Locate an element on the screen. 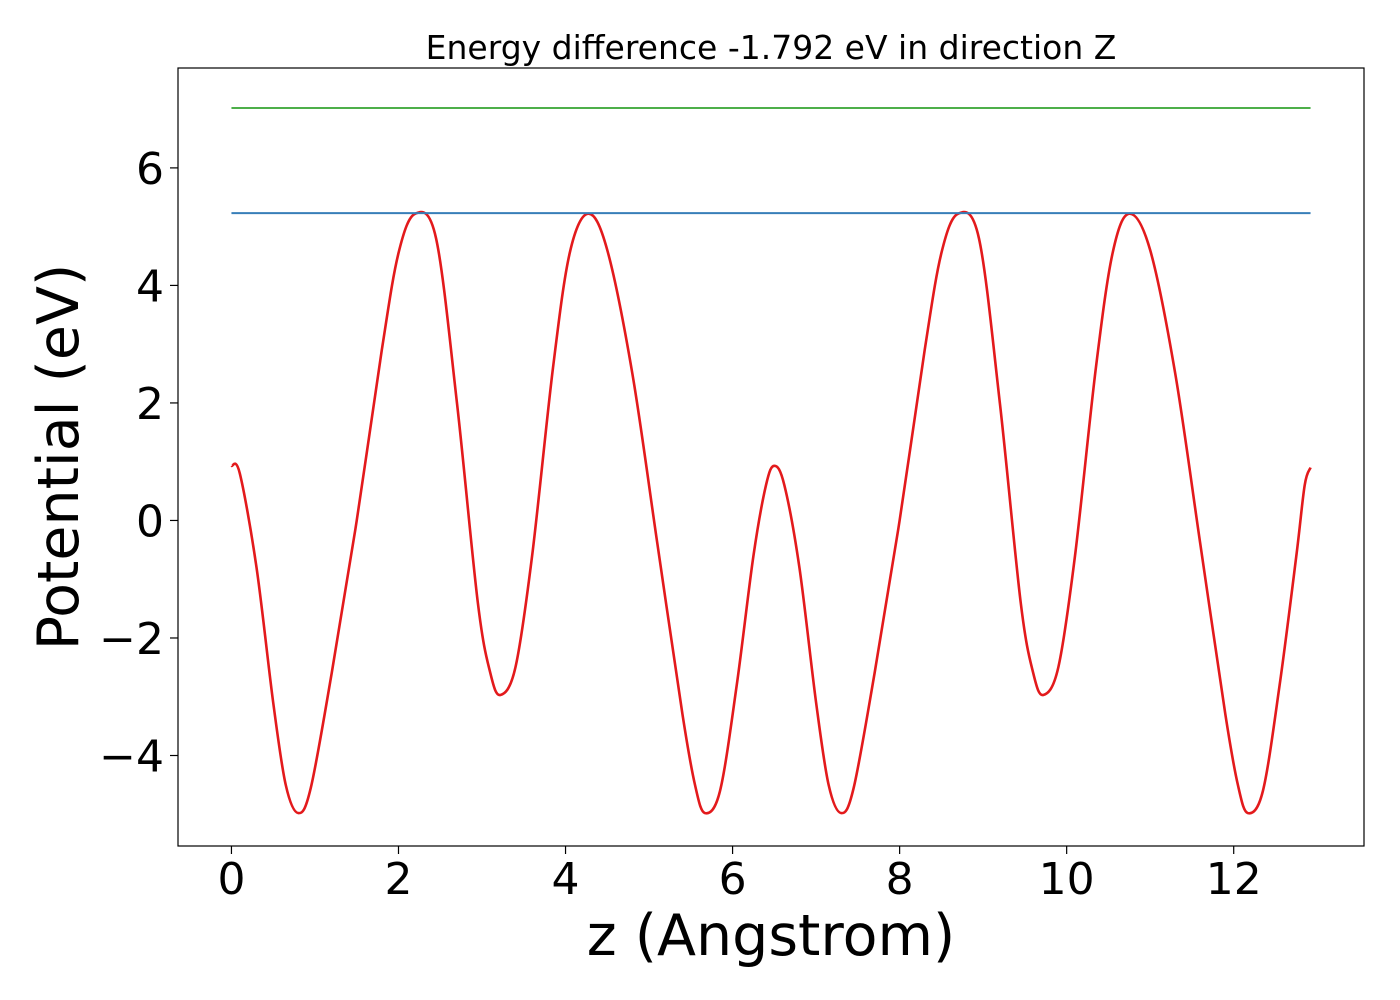  x-tick-label: 8 is located at coordinates (900, 879).